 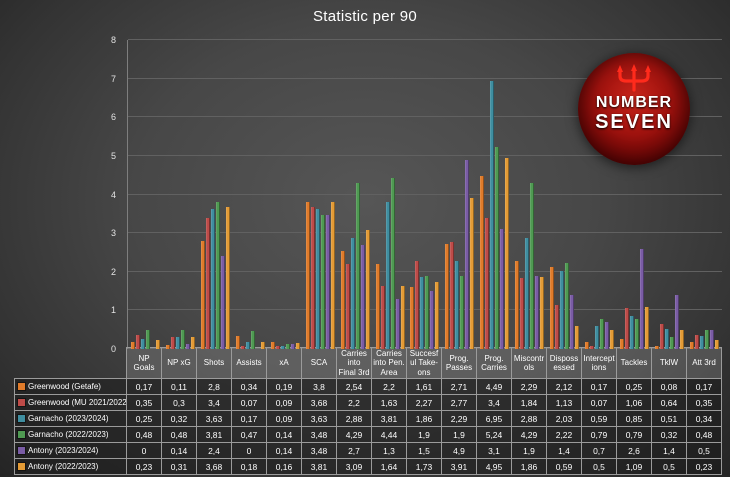 What do you see at coordinates (669, 402) in the screenshot?
I see `value-cell: 0,64` at bounding box center [669, 402].